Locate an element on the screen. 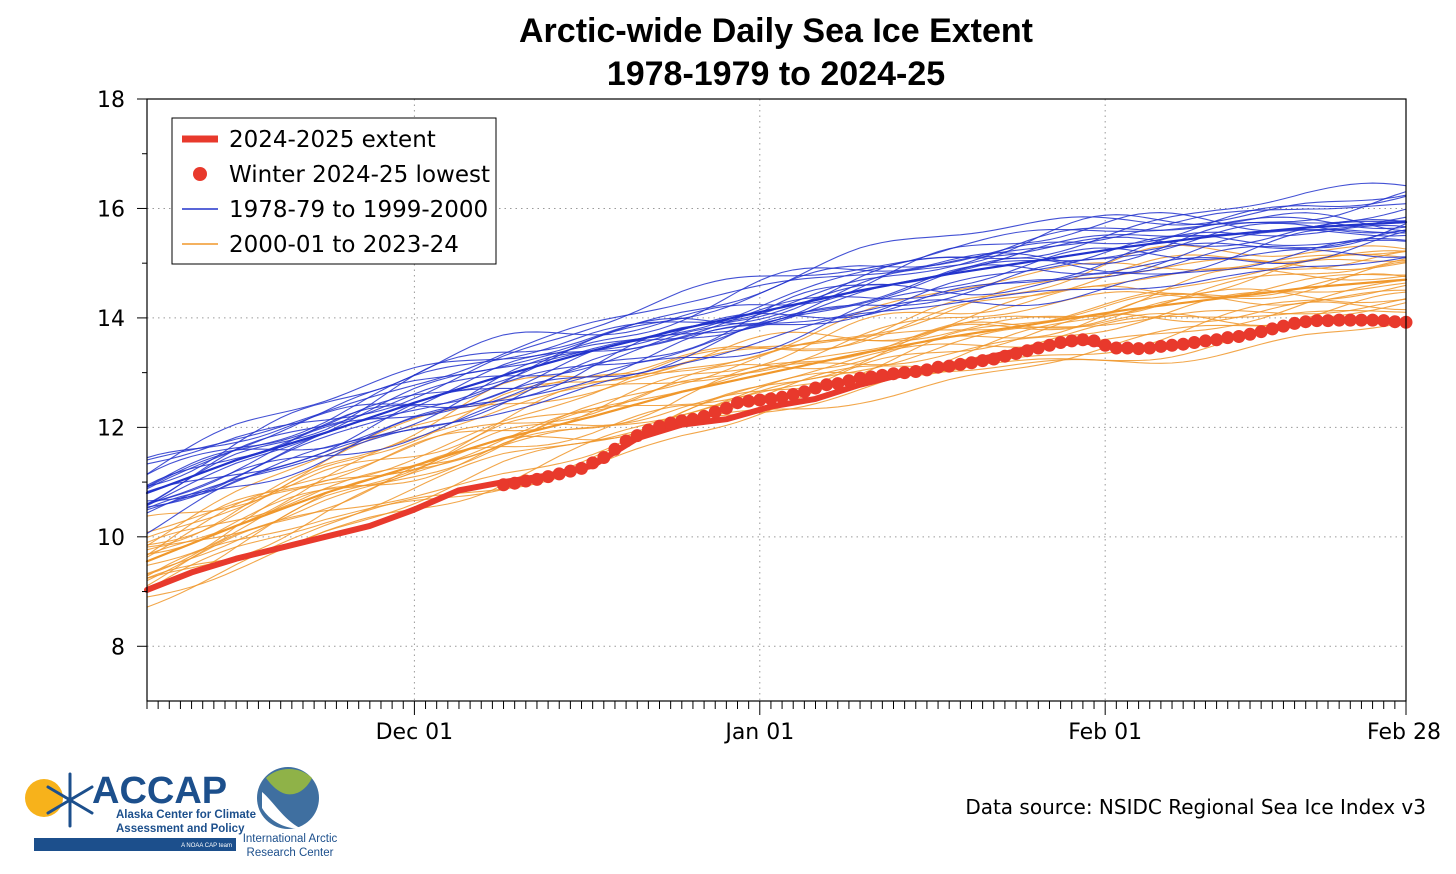 This screenshot has width=1456, height=874. y-tick-label: 8 is located at coordinates (118, 647).